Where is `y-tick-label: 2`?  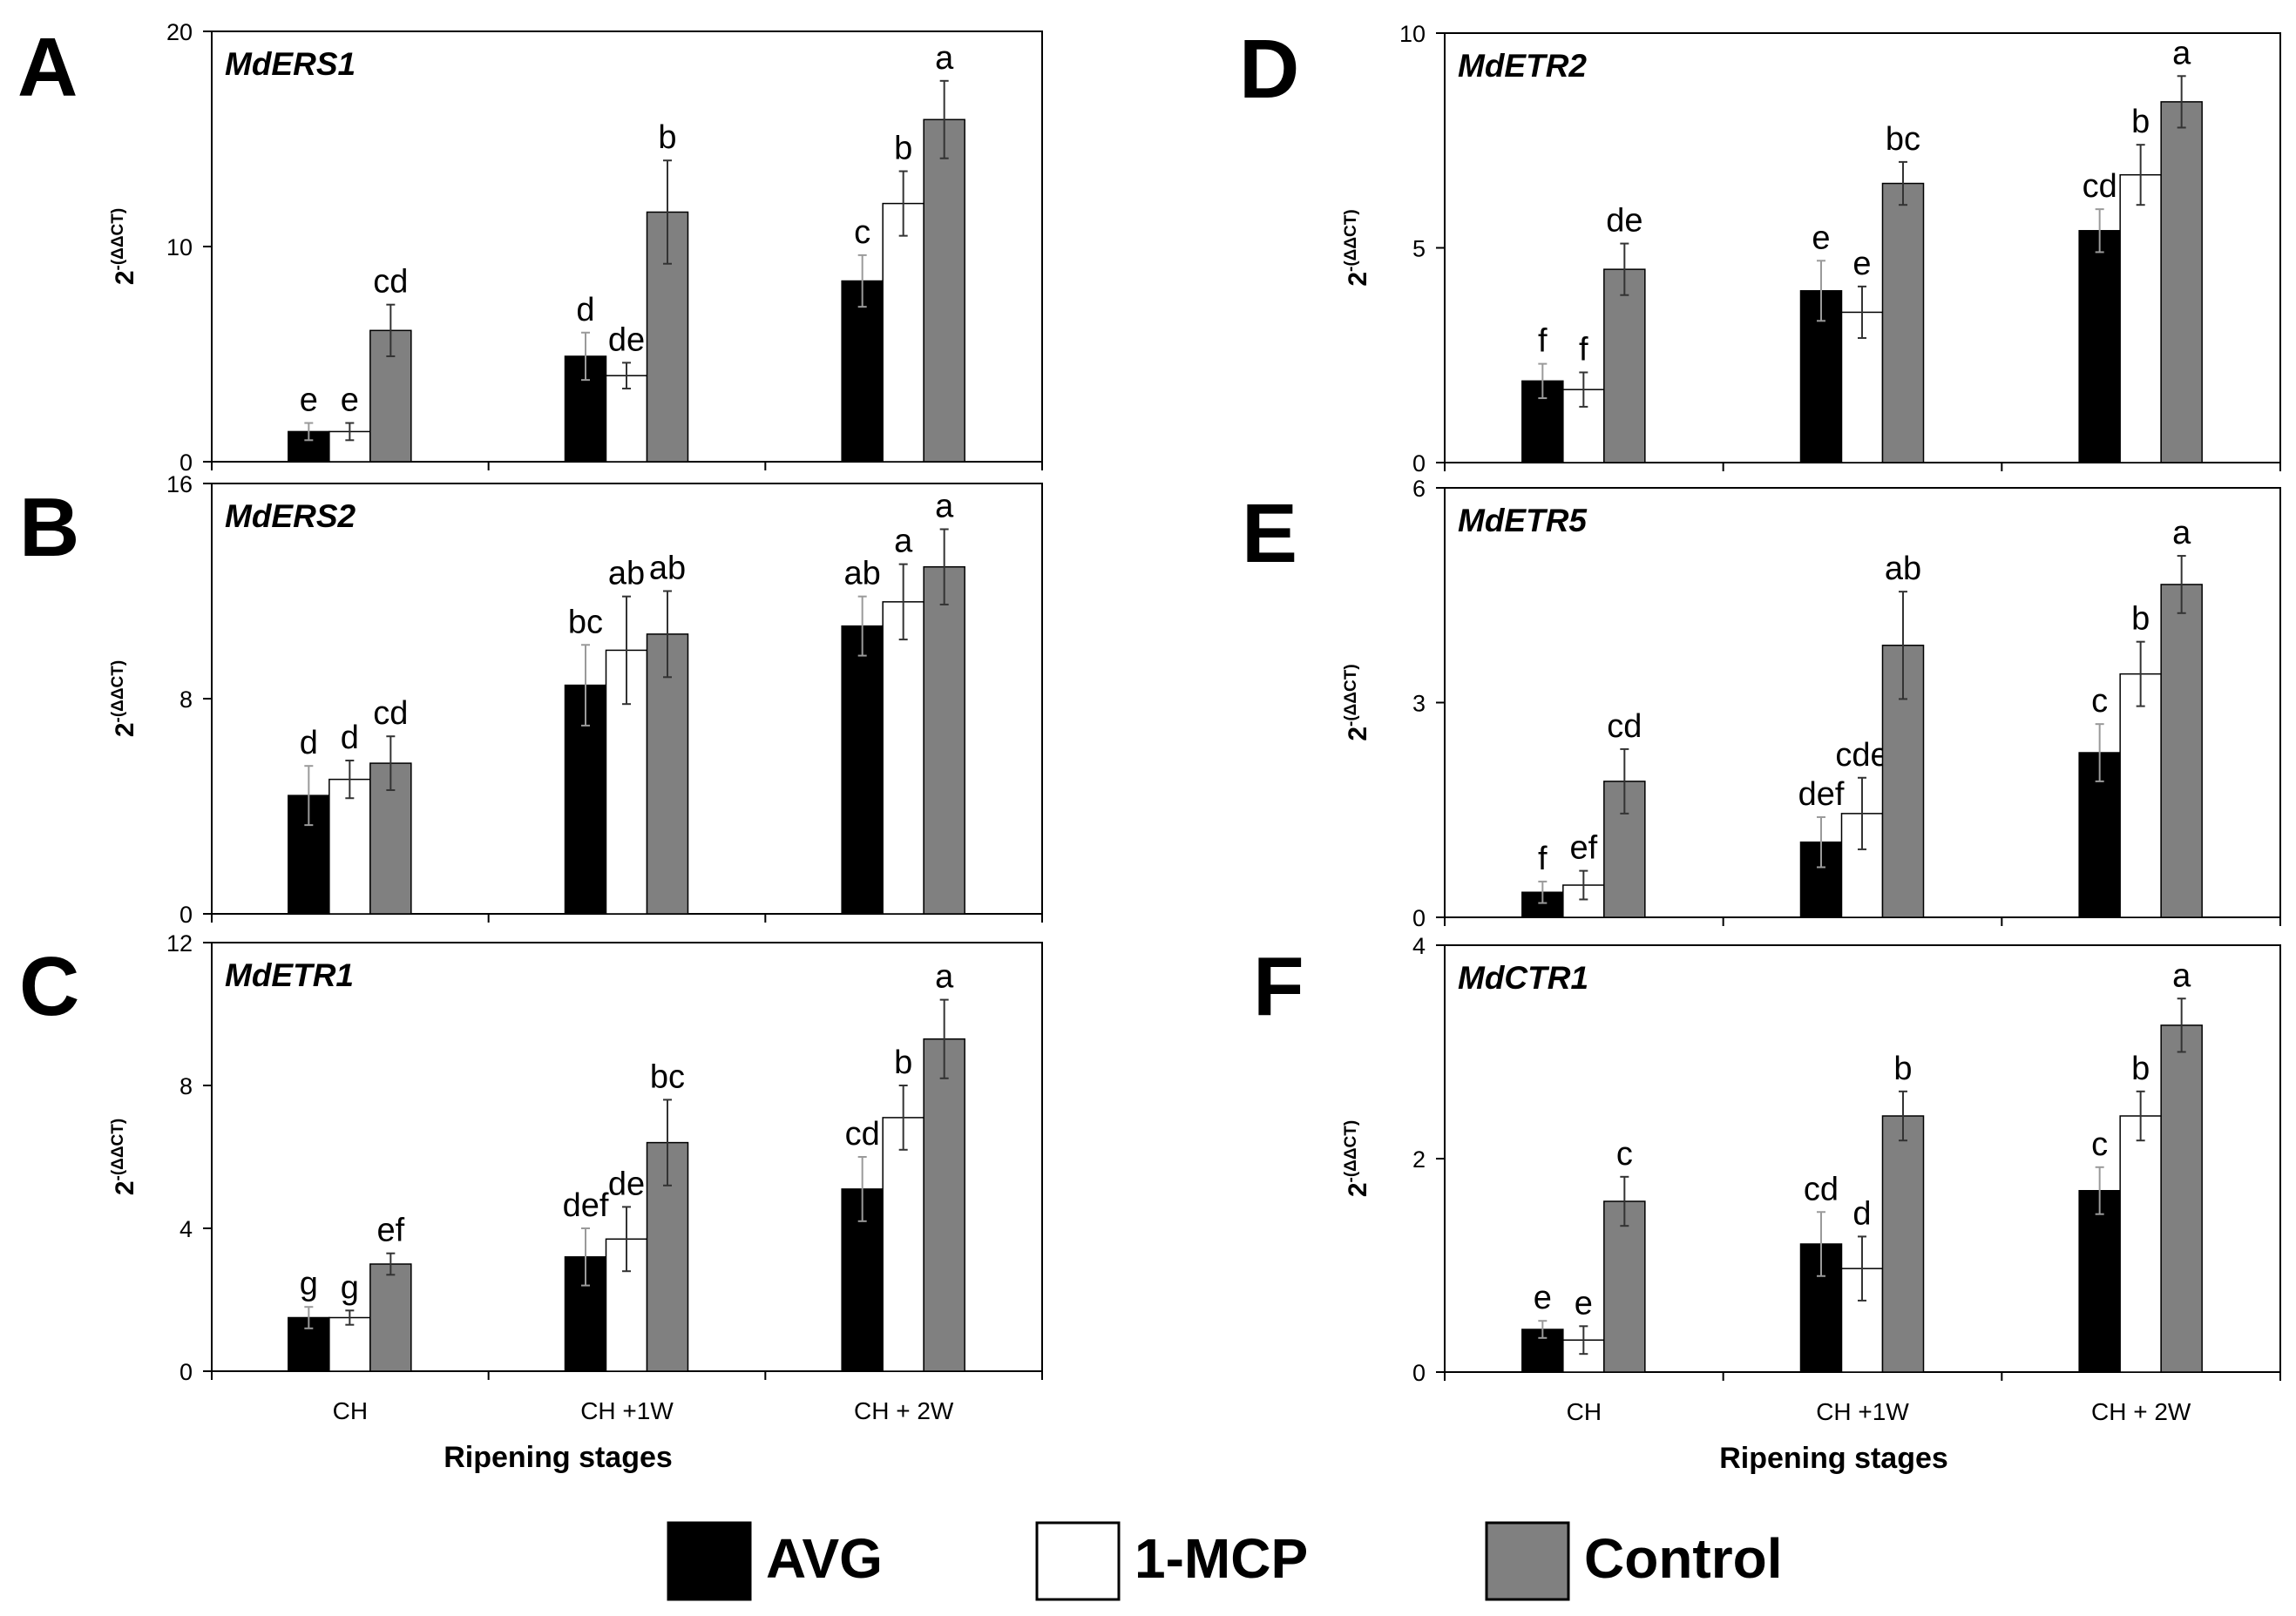
y-tick-label: 2 is located at coordinates (1419, 1159).